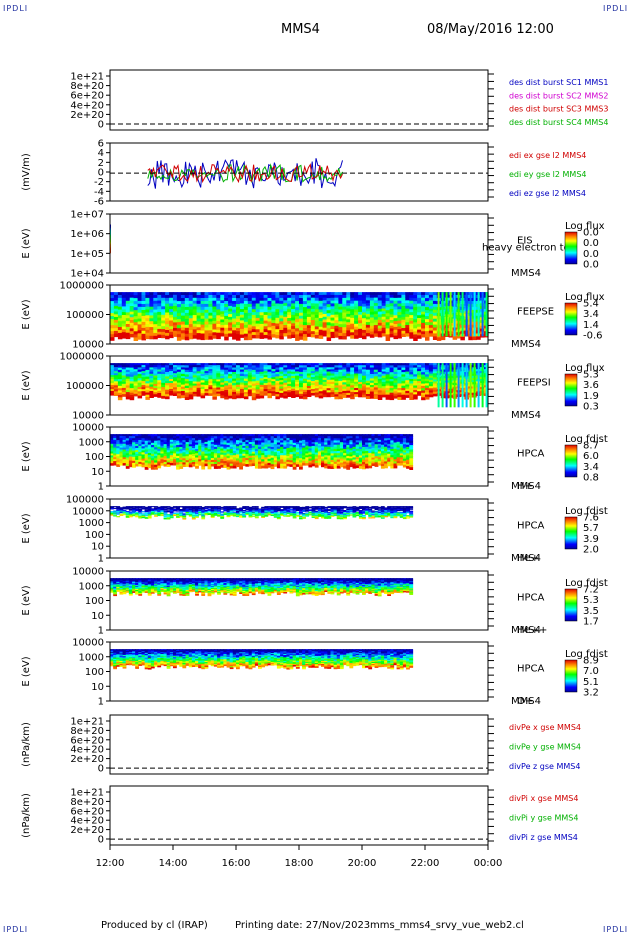 The height and width of the screenshot is (934, 630). I want to click on colorbar-title-p4: Log flux, so click(585, 297).